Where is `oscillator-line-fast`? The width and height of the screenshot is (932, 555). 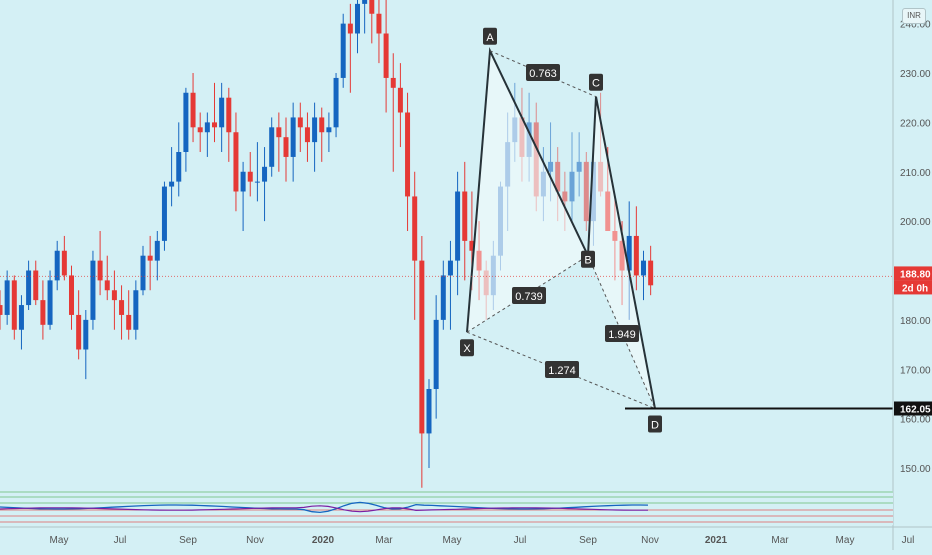 oscillator-line-fast is located at coordinates (324, 507).